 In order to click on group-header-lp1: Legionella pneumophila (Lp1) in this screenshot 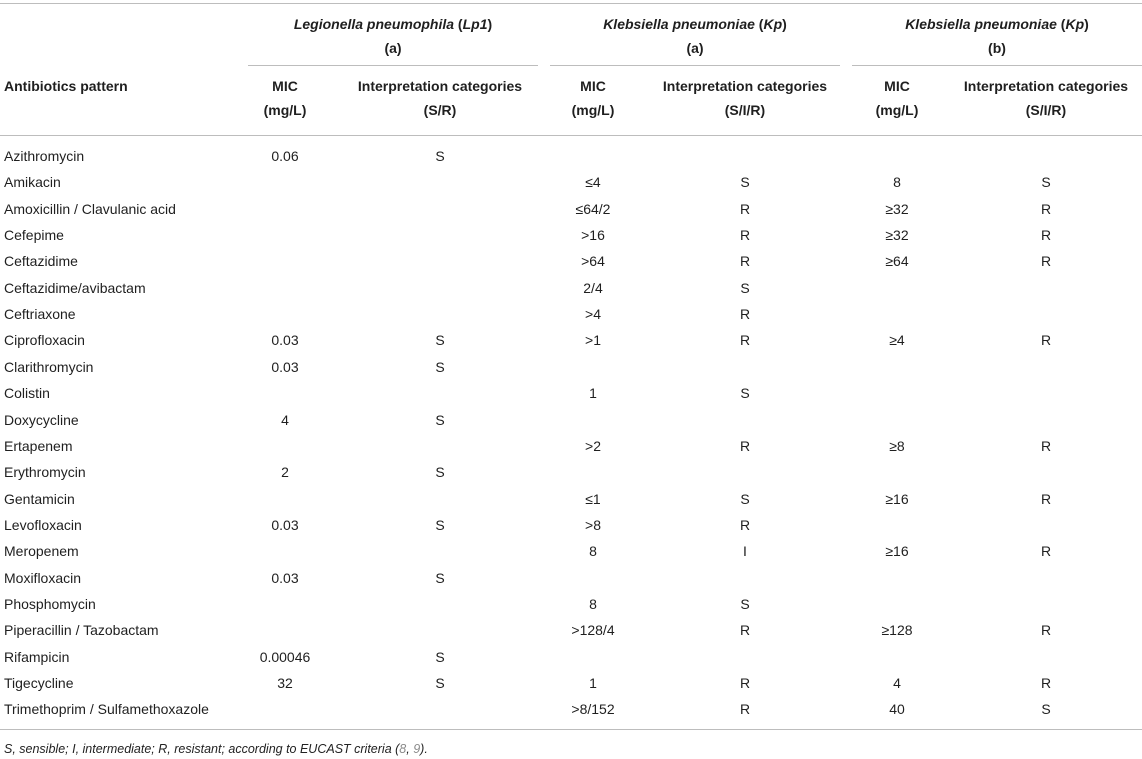, I will do `click(393, 24)`.